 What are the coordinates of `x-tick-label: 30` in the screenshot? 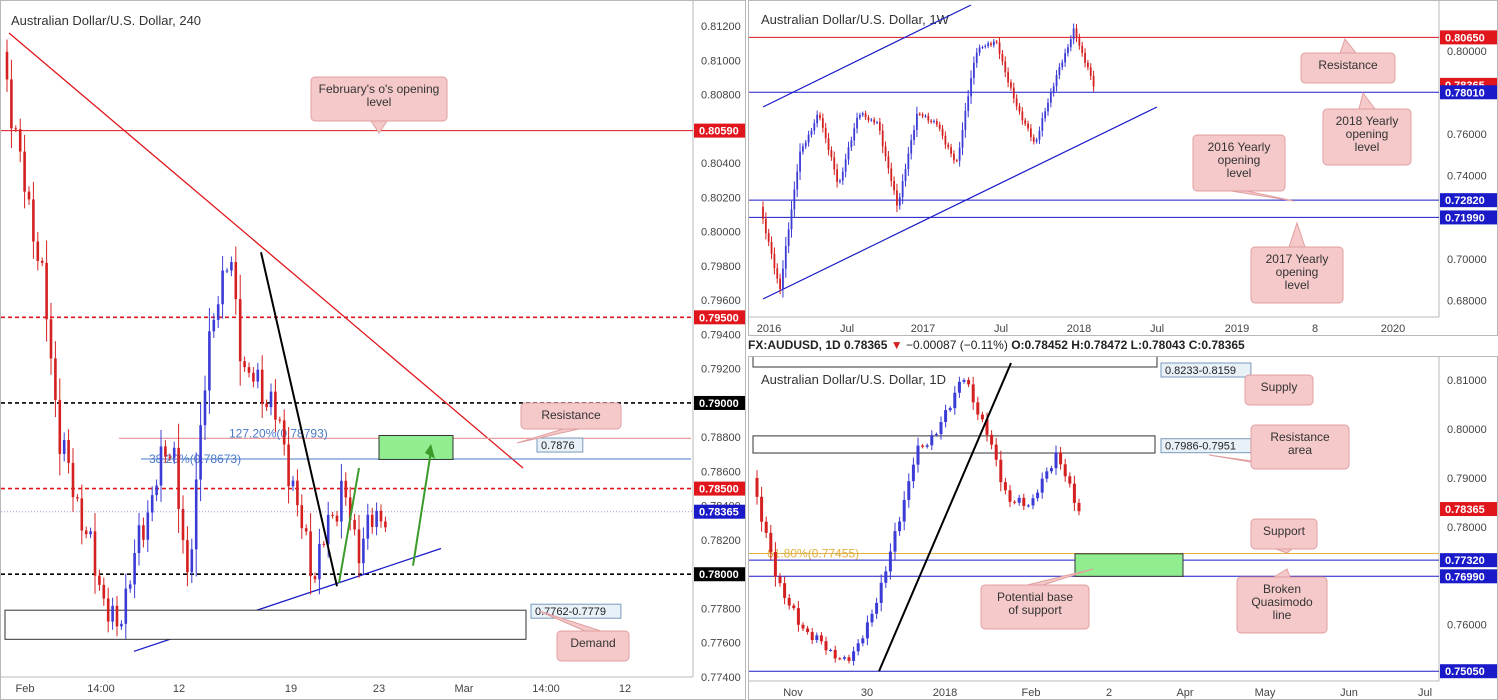 It's located at (867, 693).